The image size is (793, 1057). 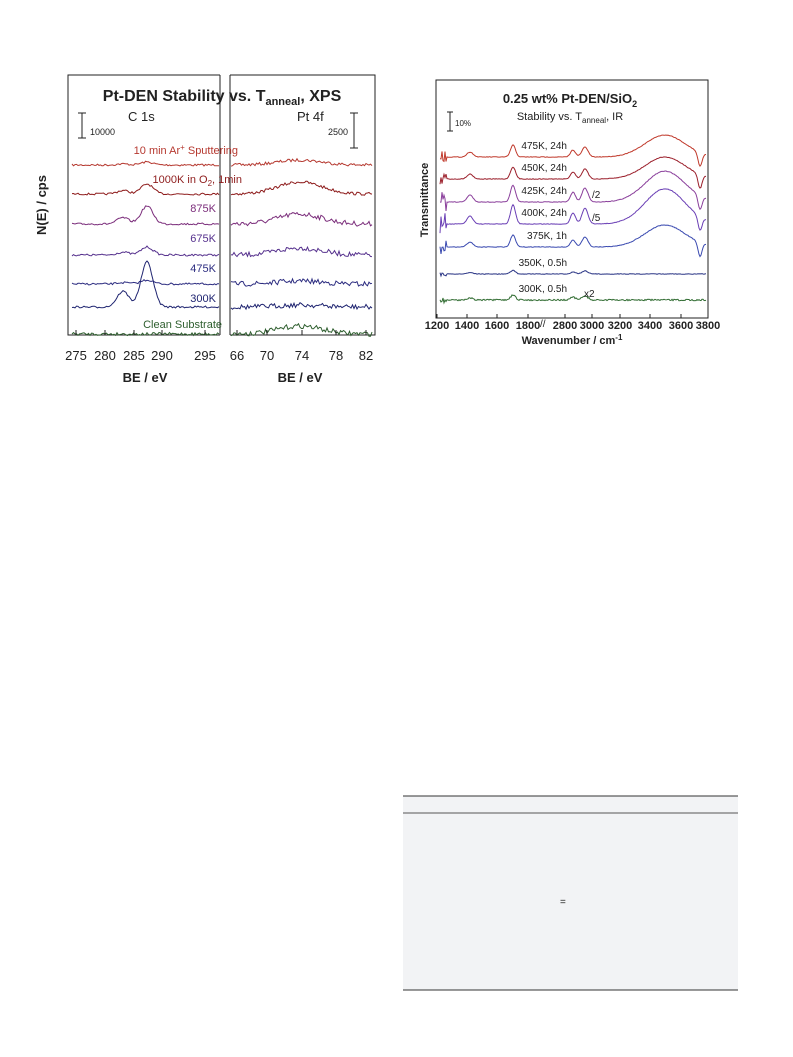 I want to click on x-label-superscript: -1, so click(x=619, y=337).